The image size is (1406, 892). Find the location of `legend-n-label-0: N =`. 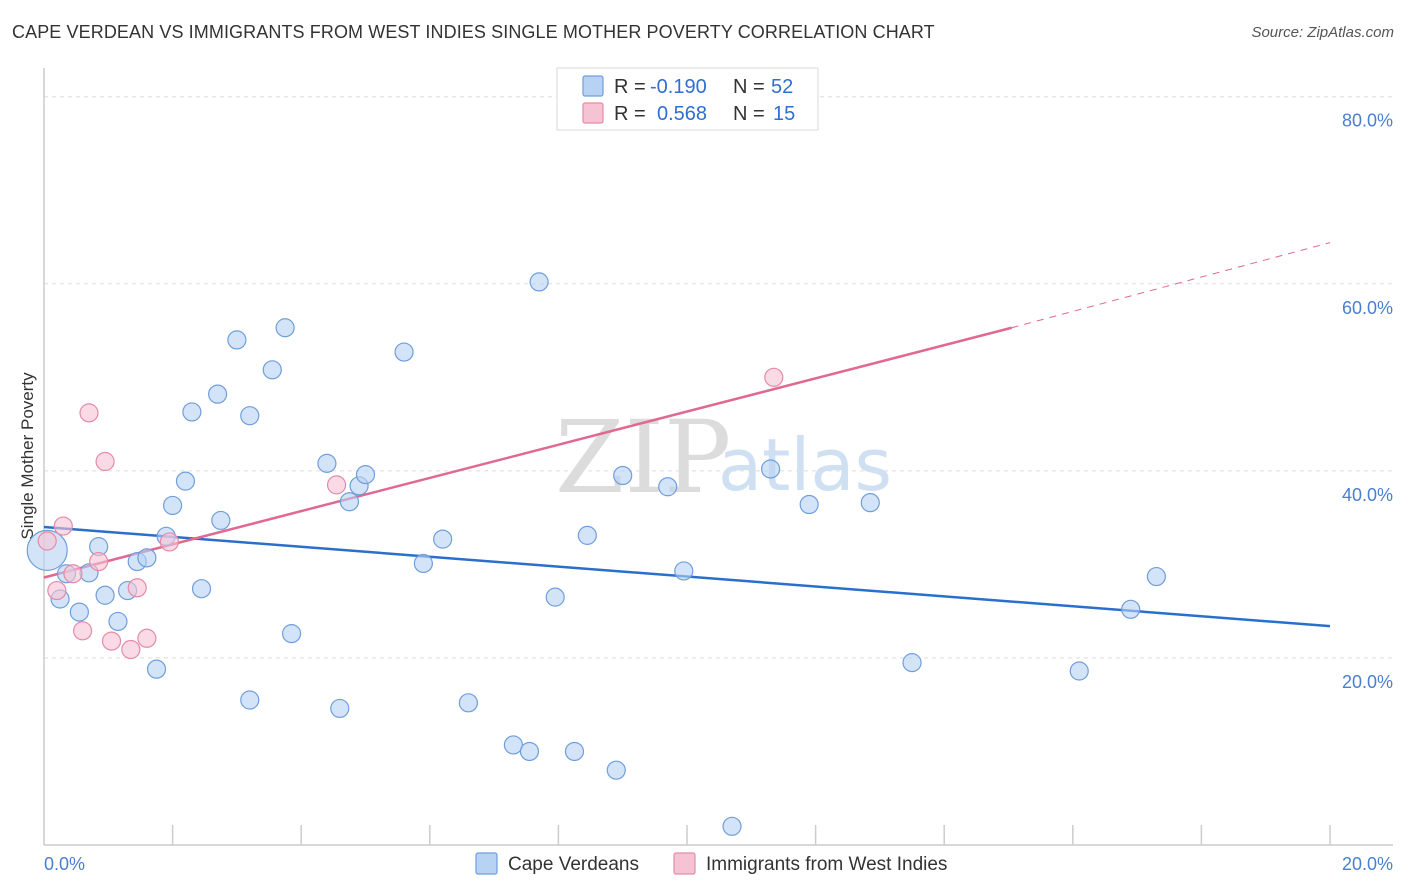

legend-n-label-0: N = is located at coordinates (749, 87).